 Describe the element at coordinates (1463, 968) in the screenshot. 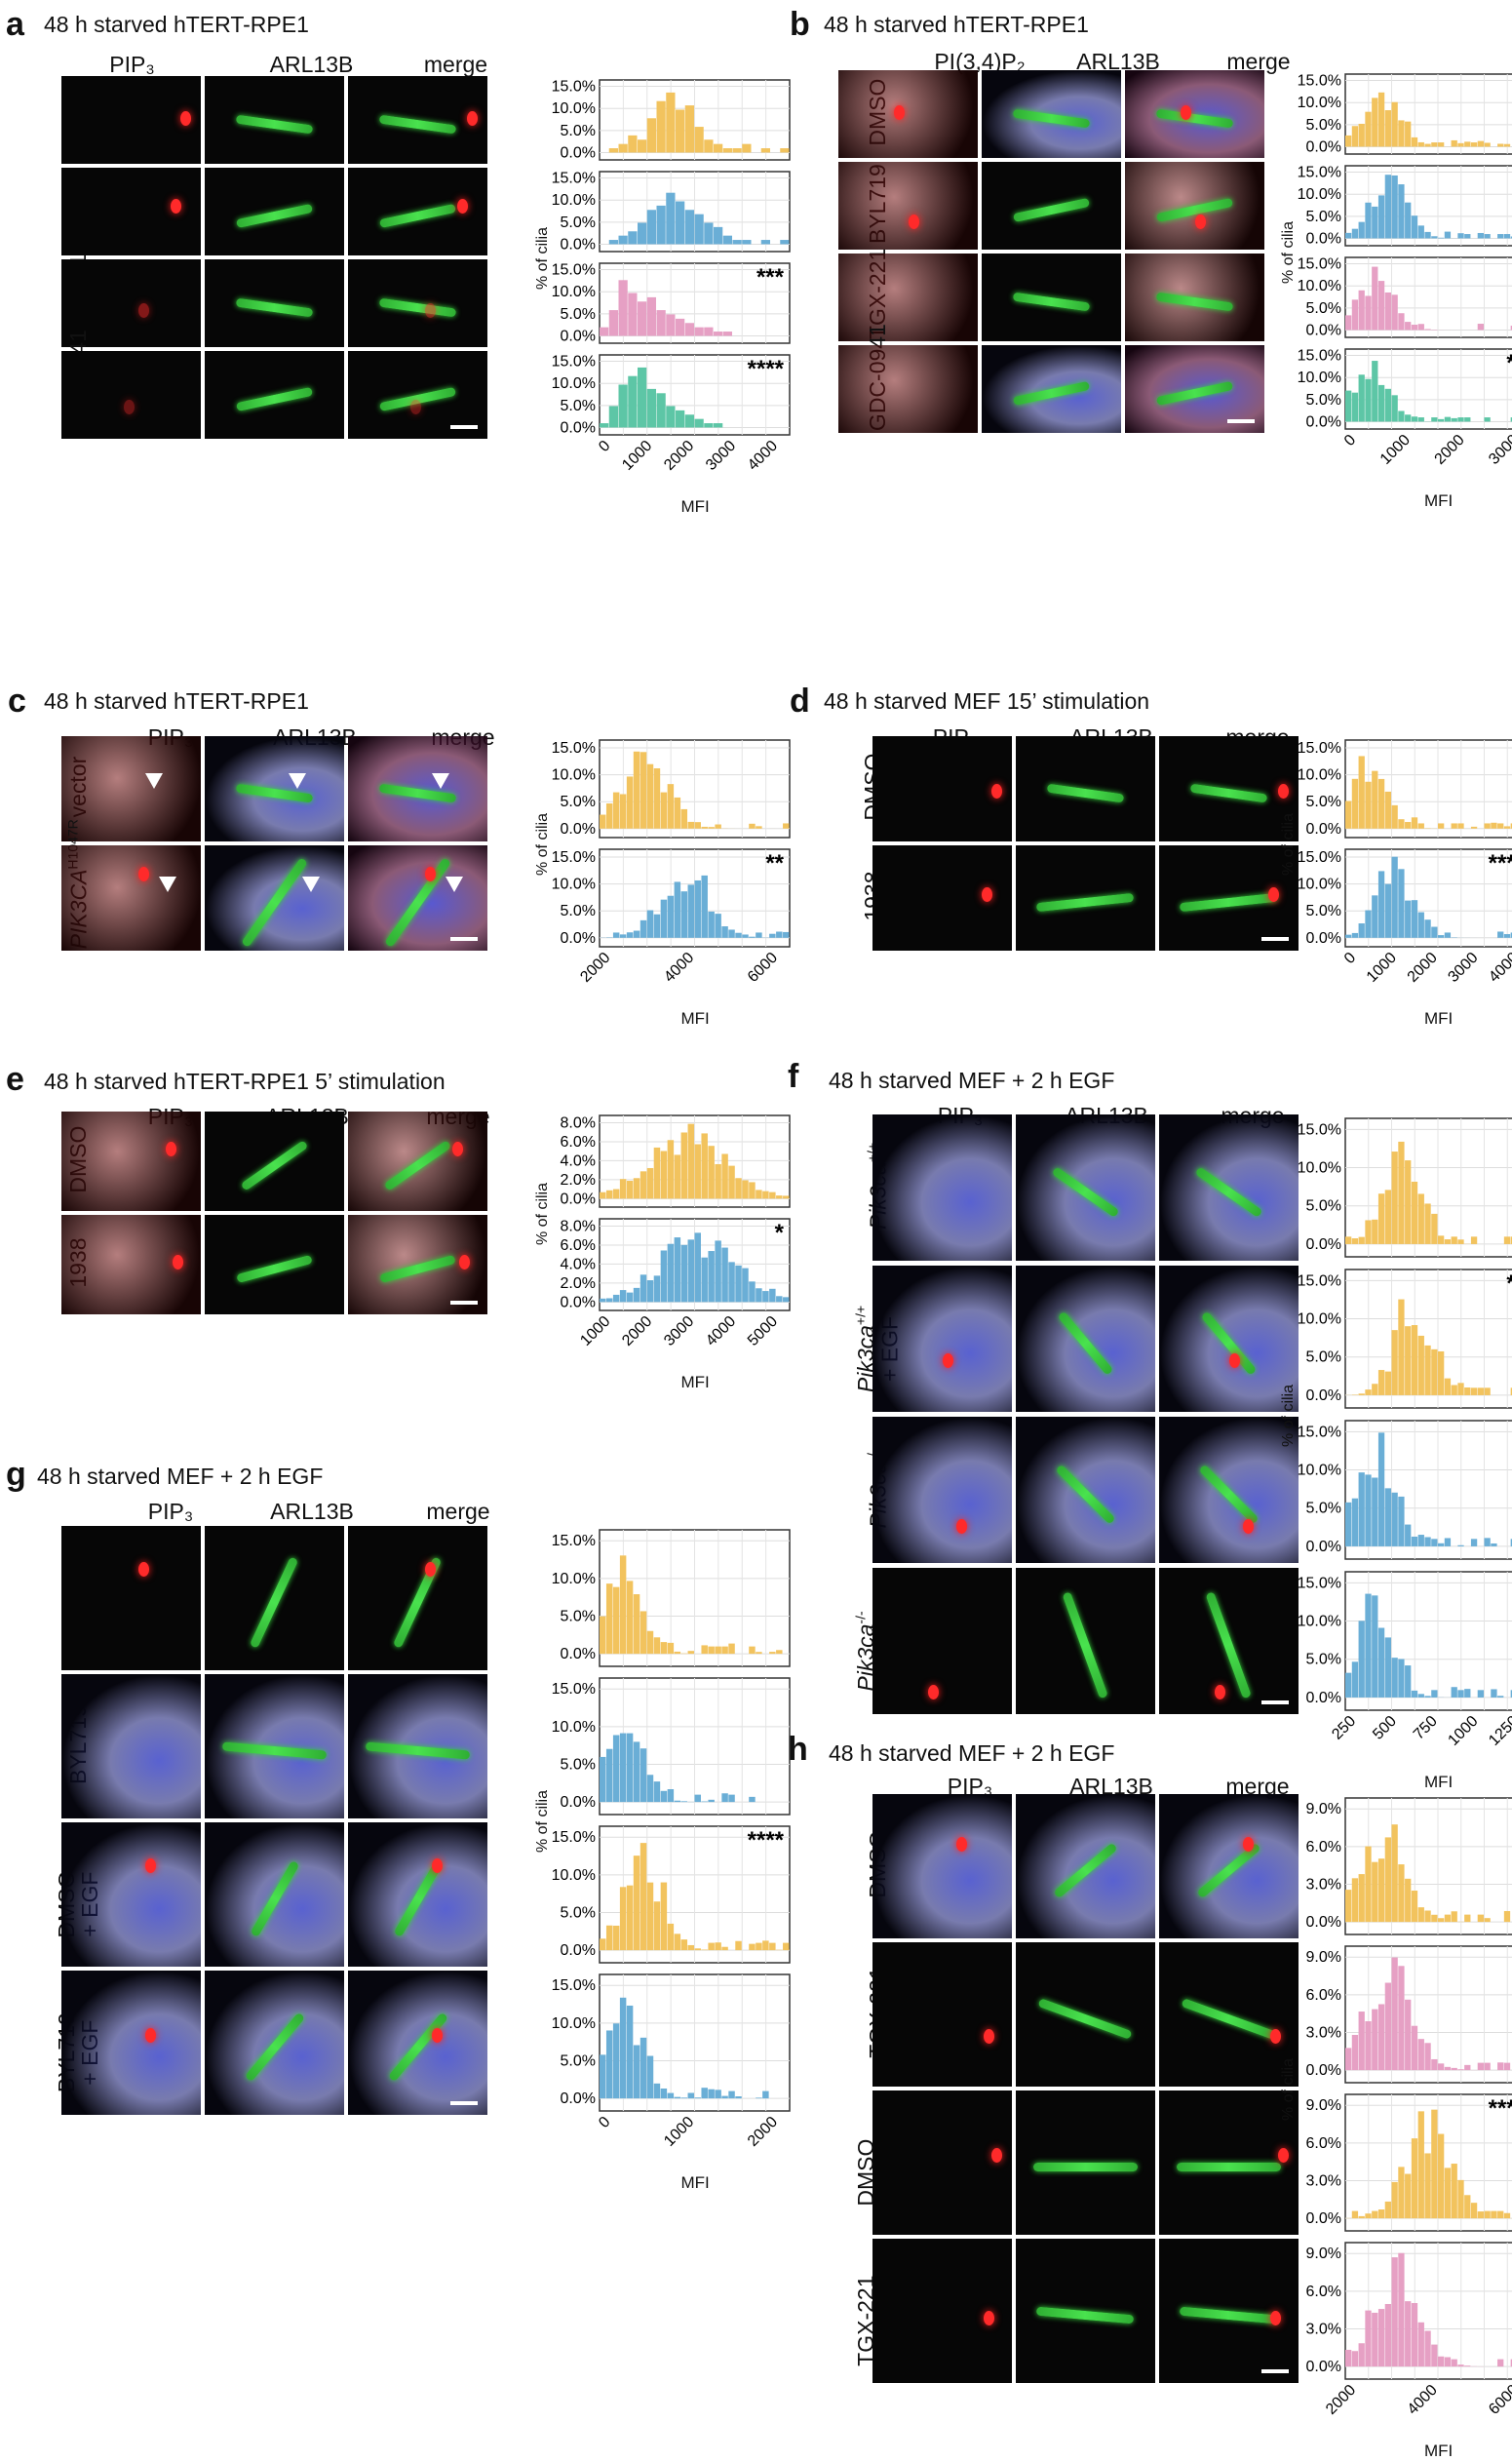

I see `x-tick-label: 3000` at that location.